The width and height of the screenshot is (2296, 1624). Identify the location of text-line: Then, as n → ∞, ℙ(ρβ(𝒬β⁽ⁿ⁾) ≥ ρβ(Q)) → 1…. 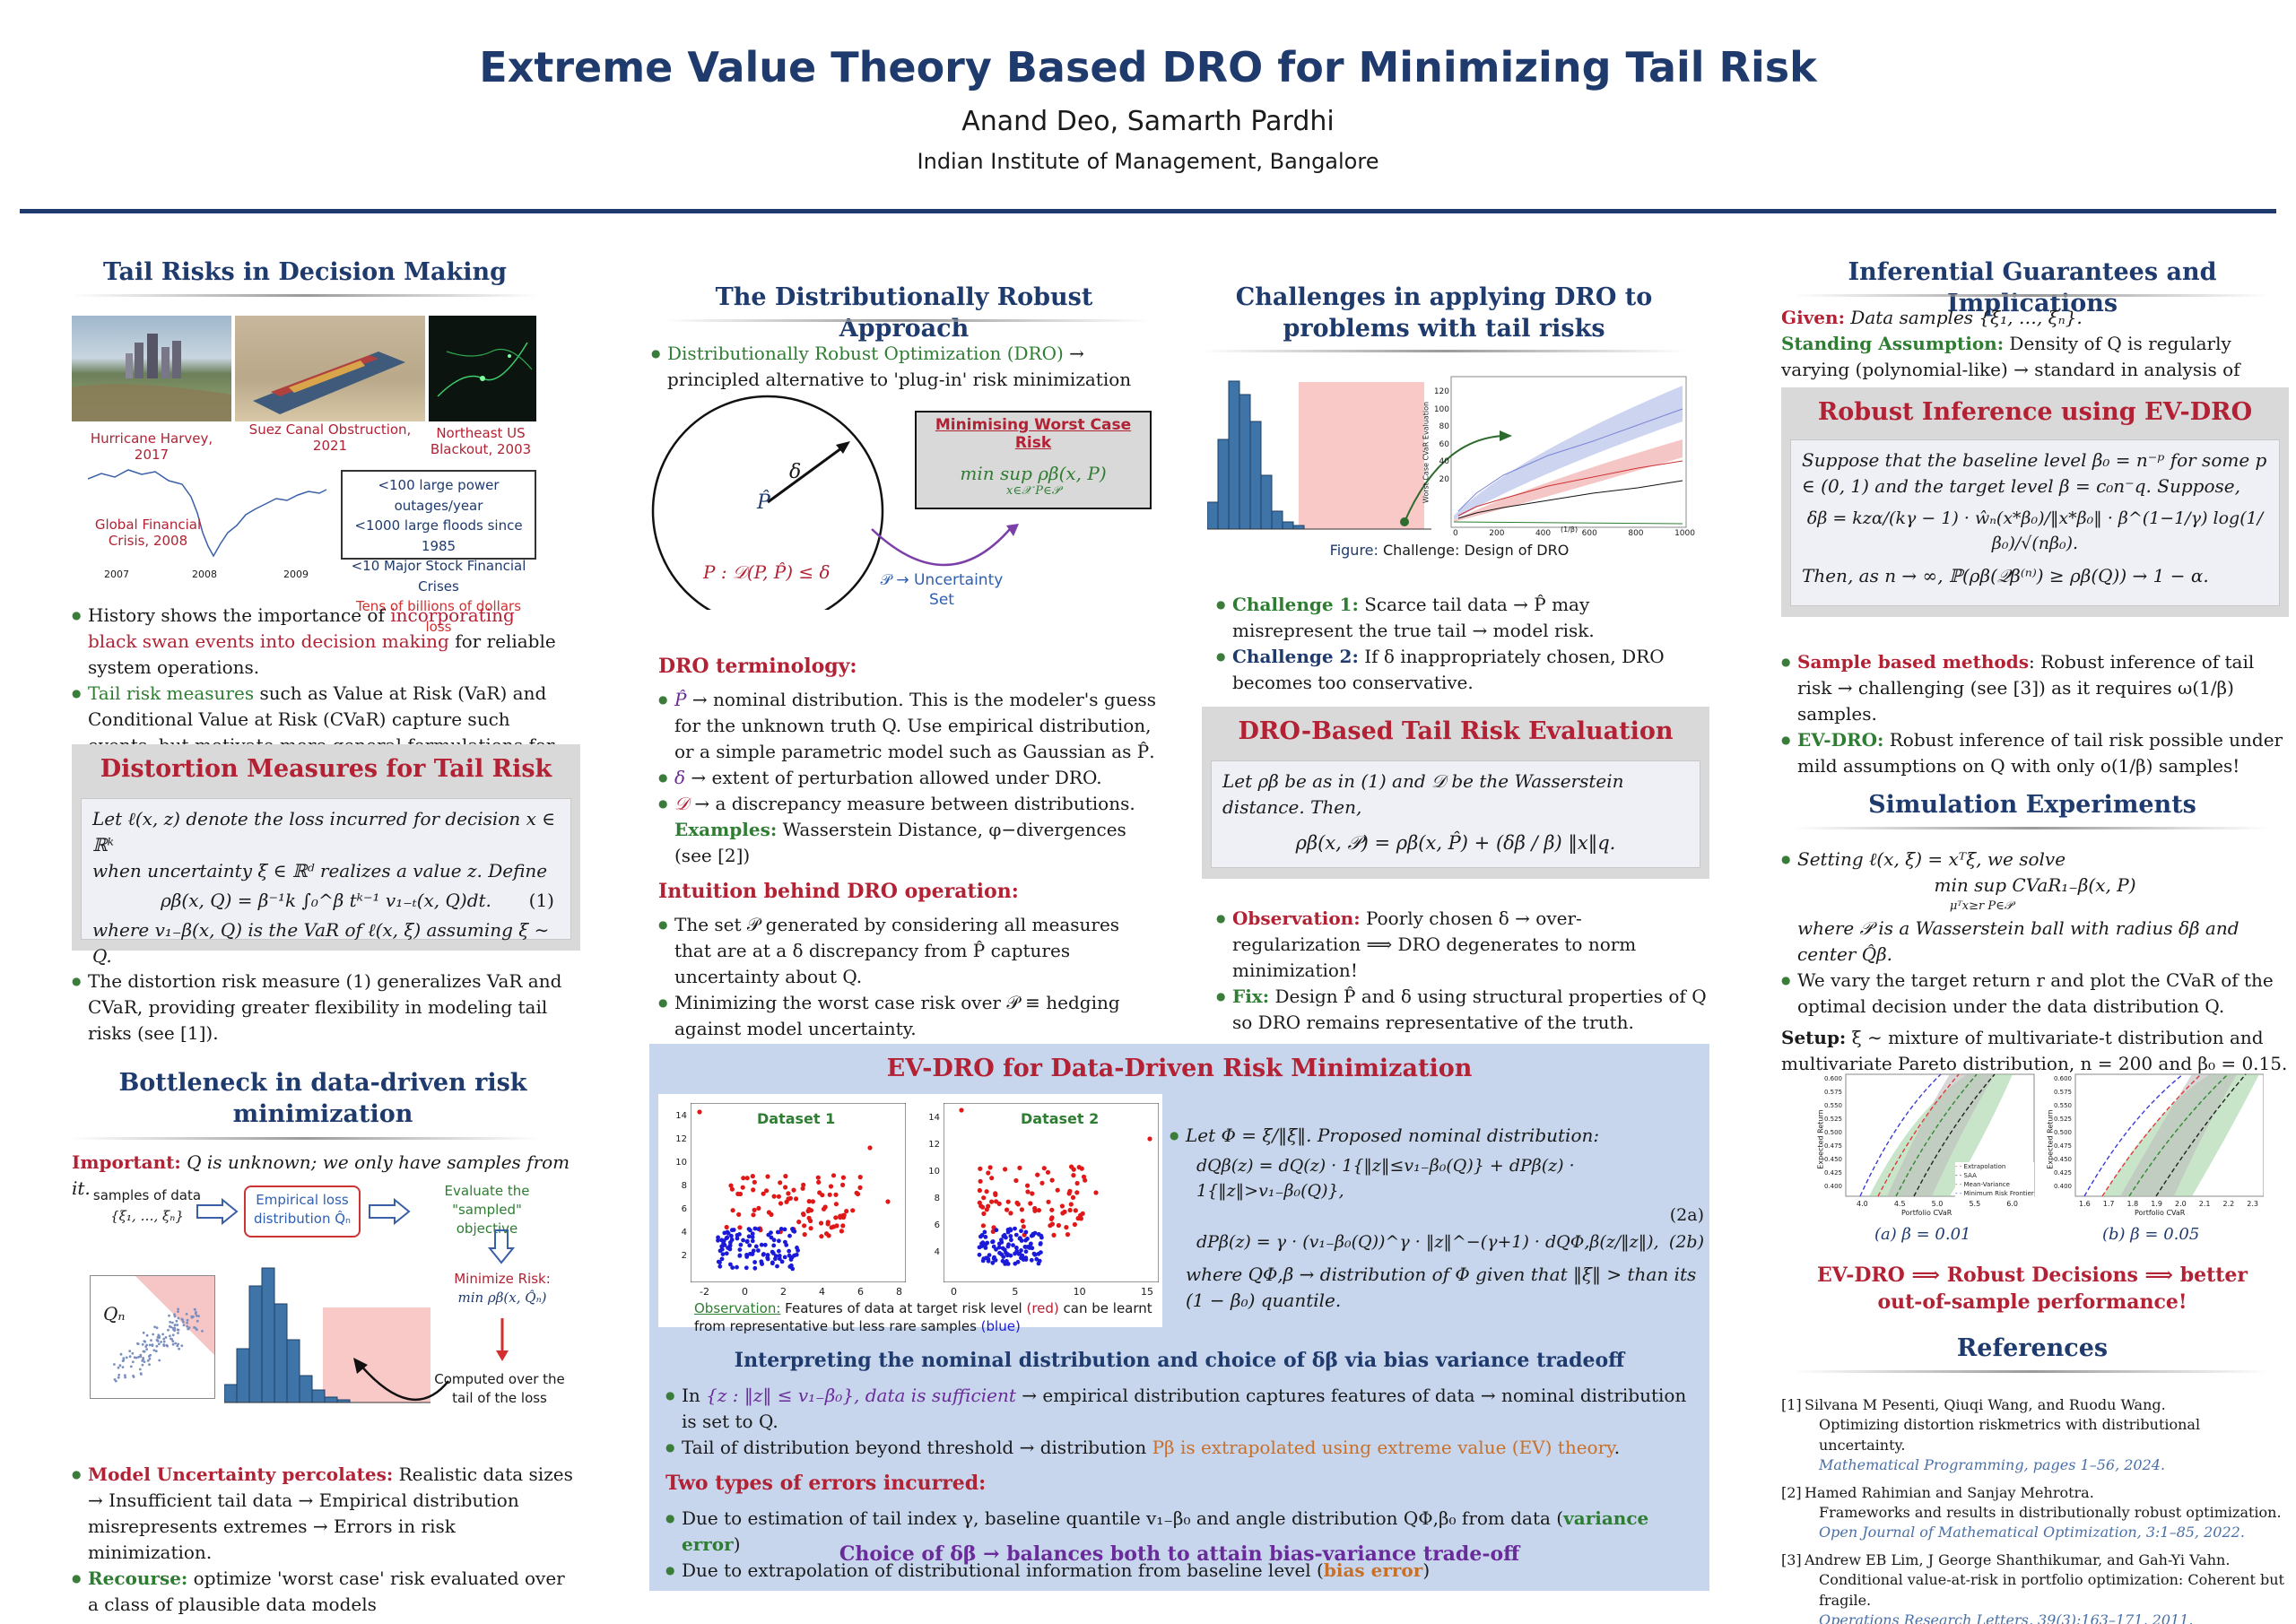
(2005, 576).